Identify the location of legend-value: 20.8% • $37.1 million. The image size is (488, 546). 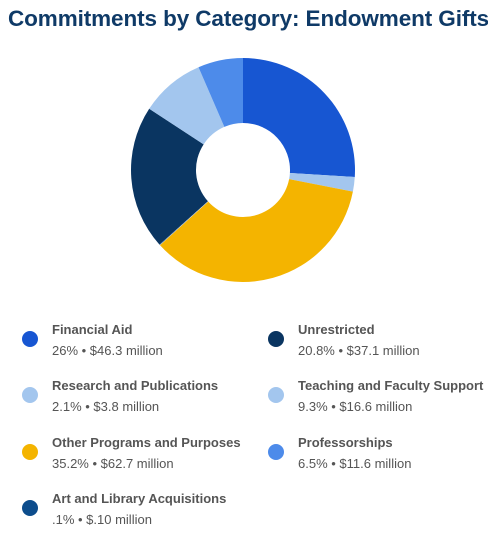
(359, 350).